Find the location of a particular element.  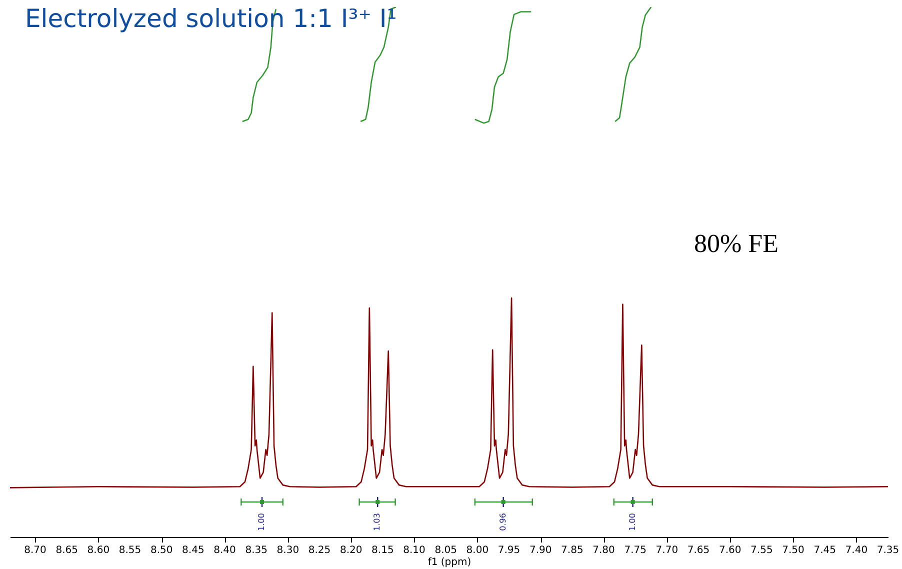

x-tick-label: 8.15 is located at coordinates (383, 550).